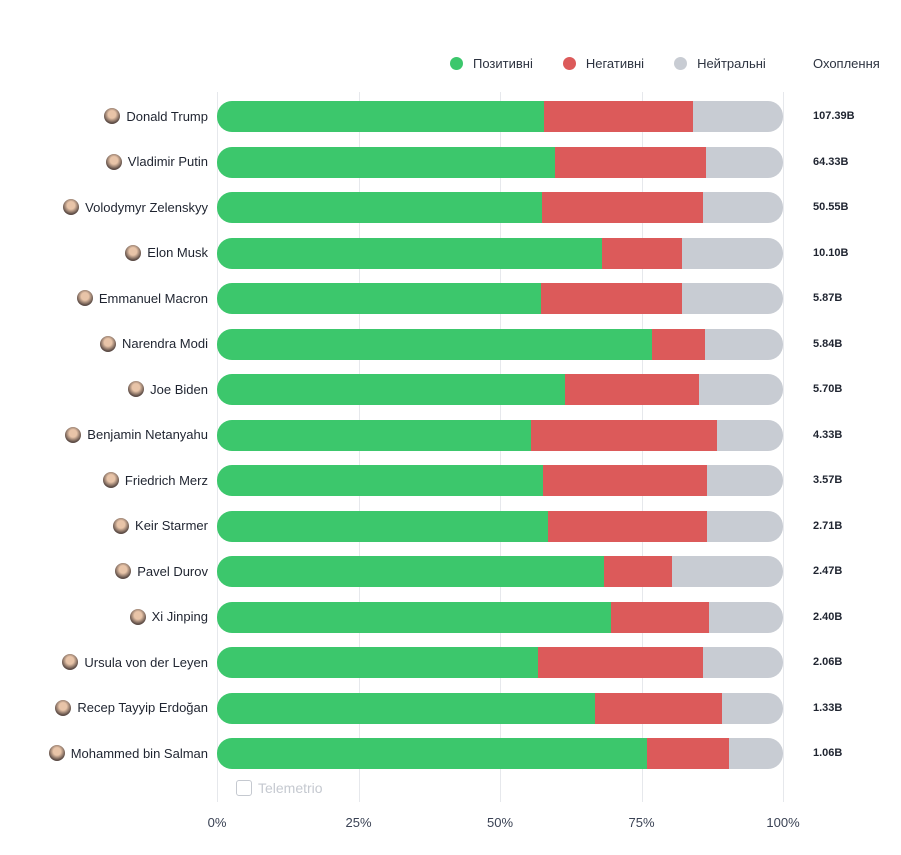 This screenshot has height=855, width=901. What do you see at coordinates (179, 616) in the screenshot?
I see `category-name: Xi Jinping` at bounding box center [179, 616].